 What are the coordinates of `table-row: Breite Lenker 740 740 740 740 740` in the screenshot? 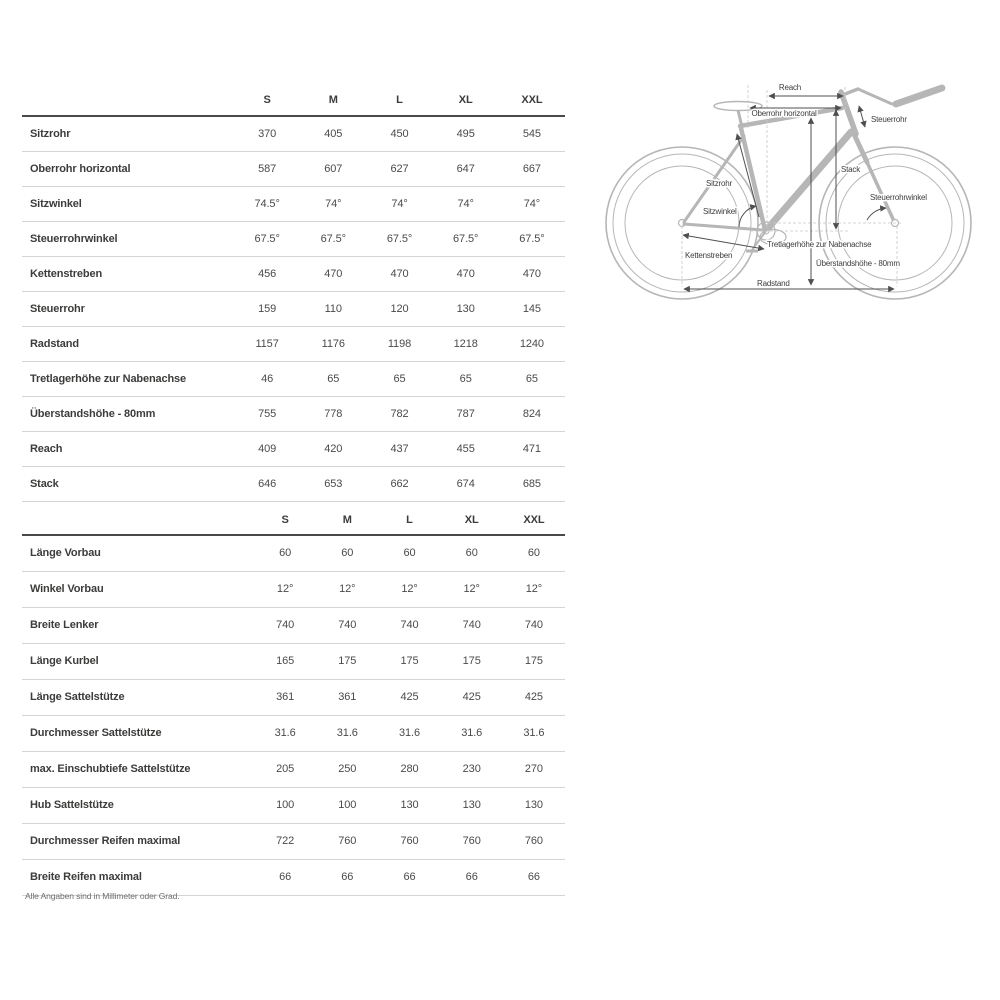 It's located at (293, 626).